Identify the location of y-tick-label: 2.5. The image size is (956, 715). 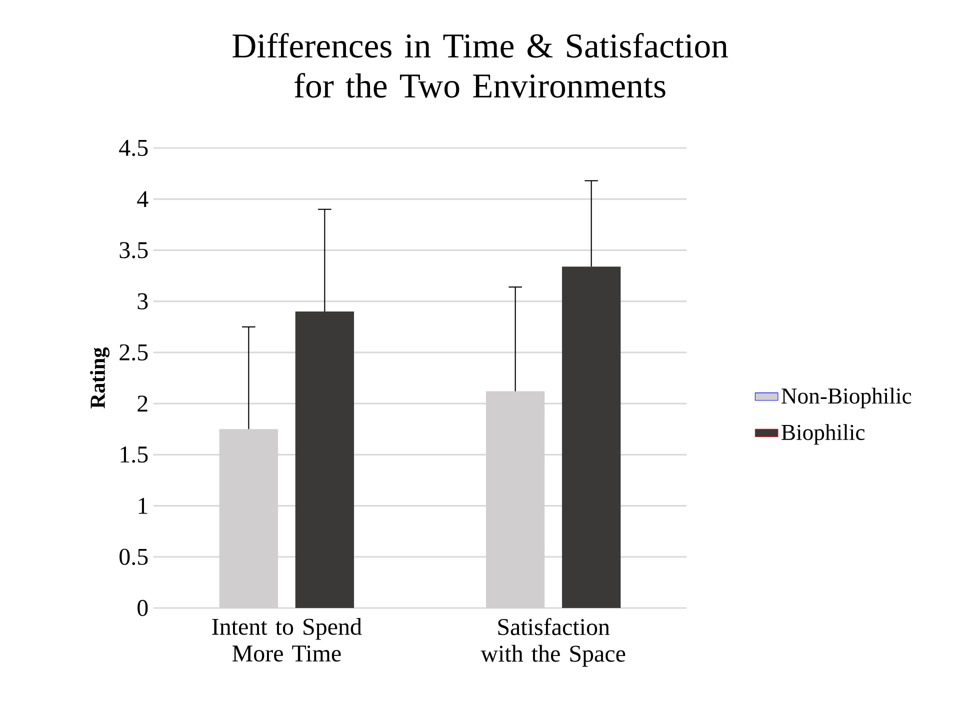
(134, 352).